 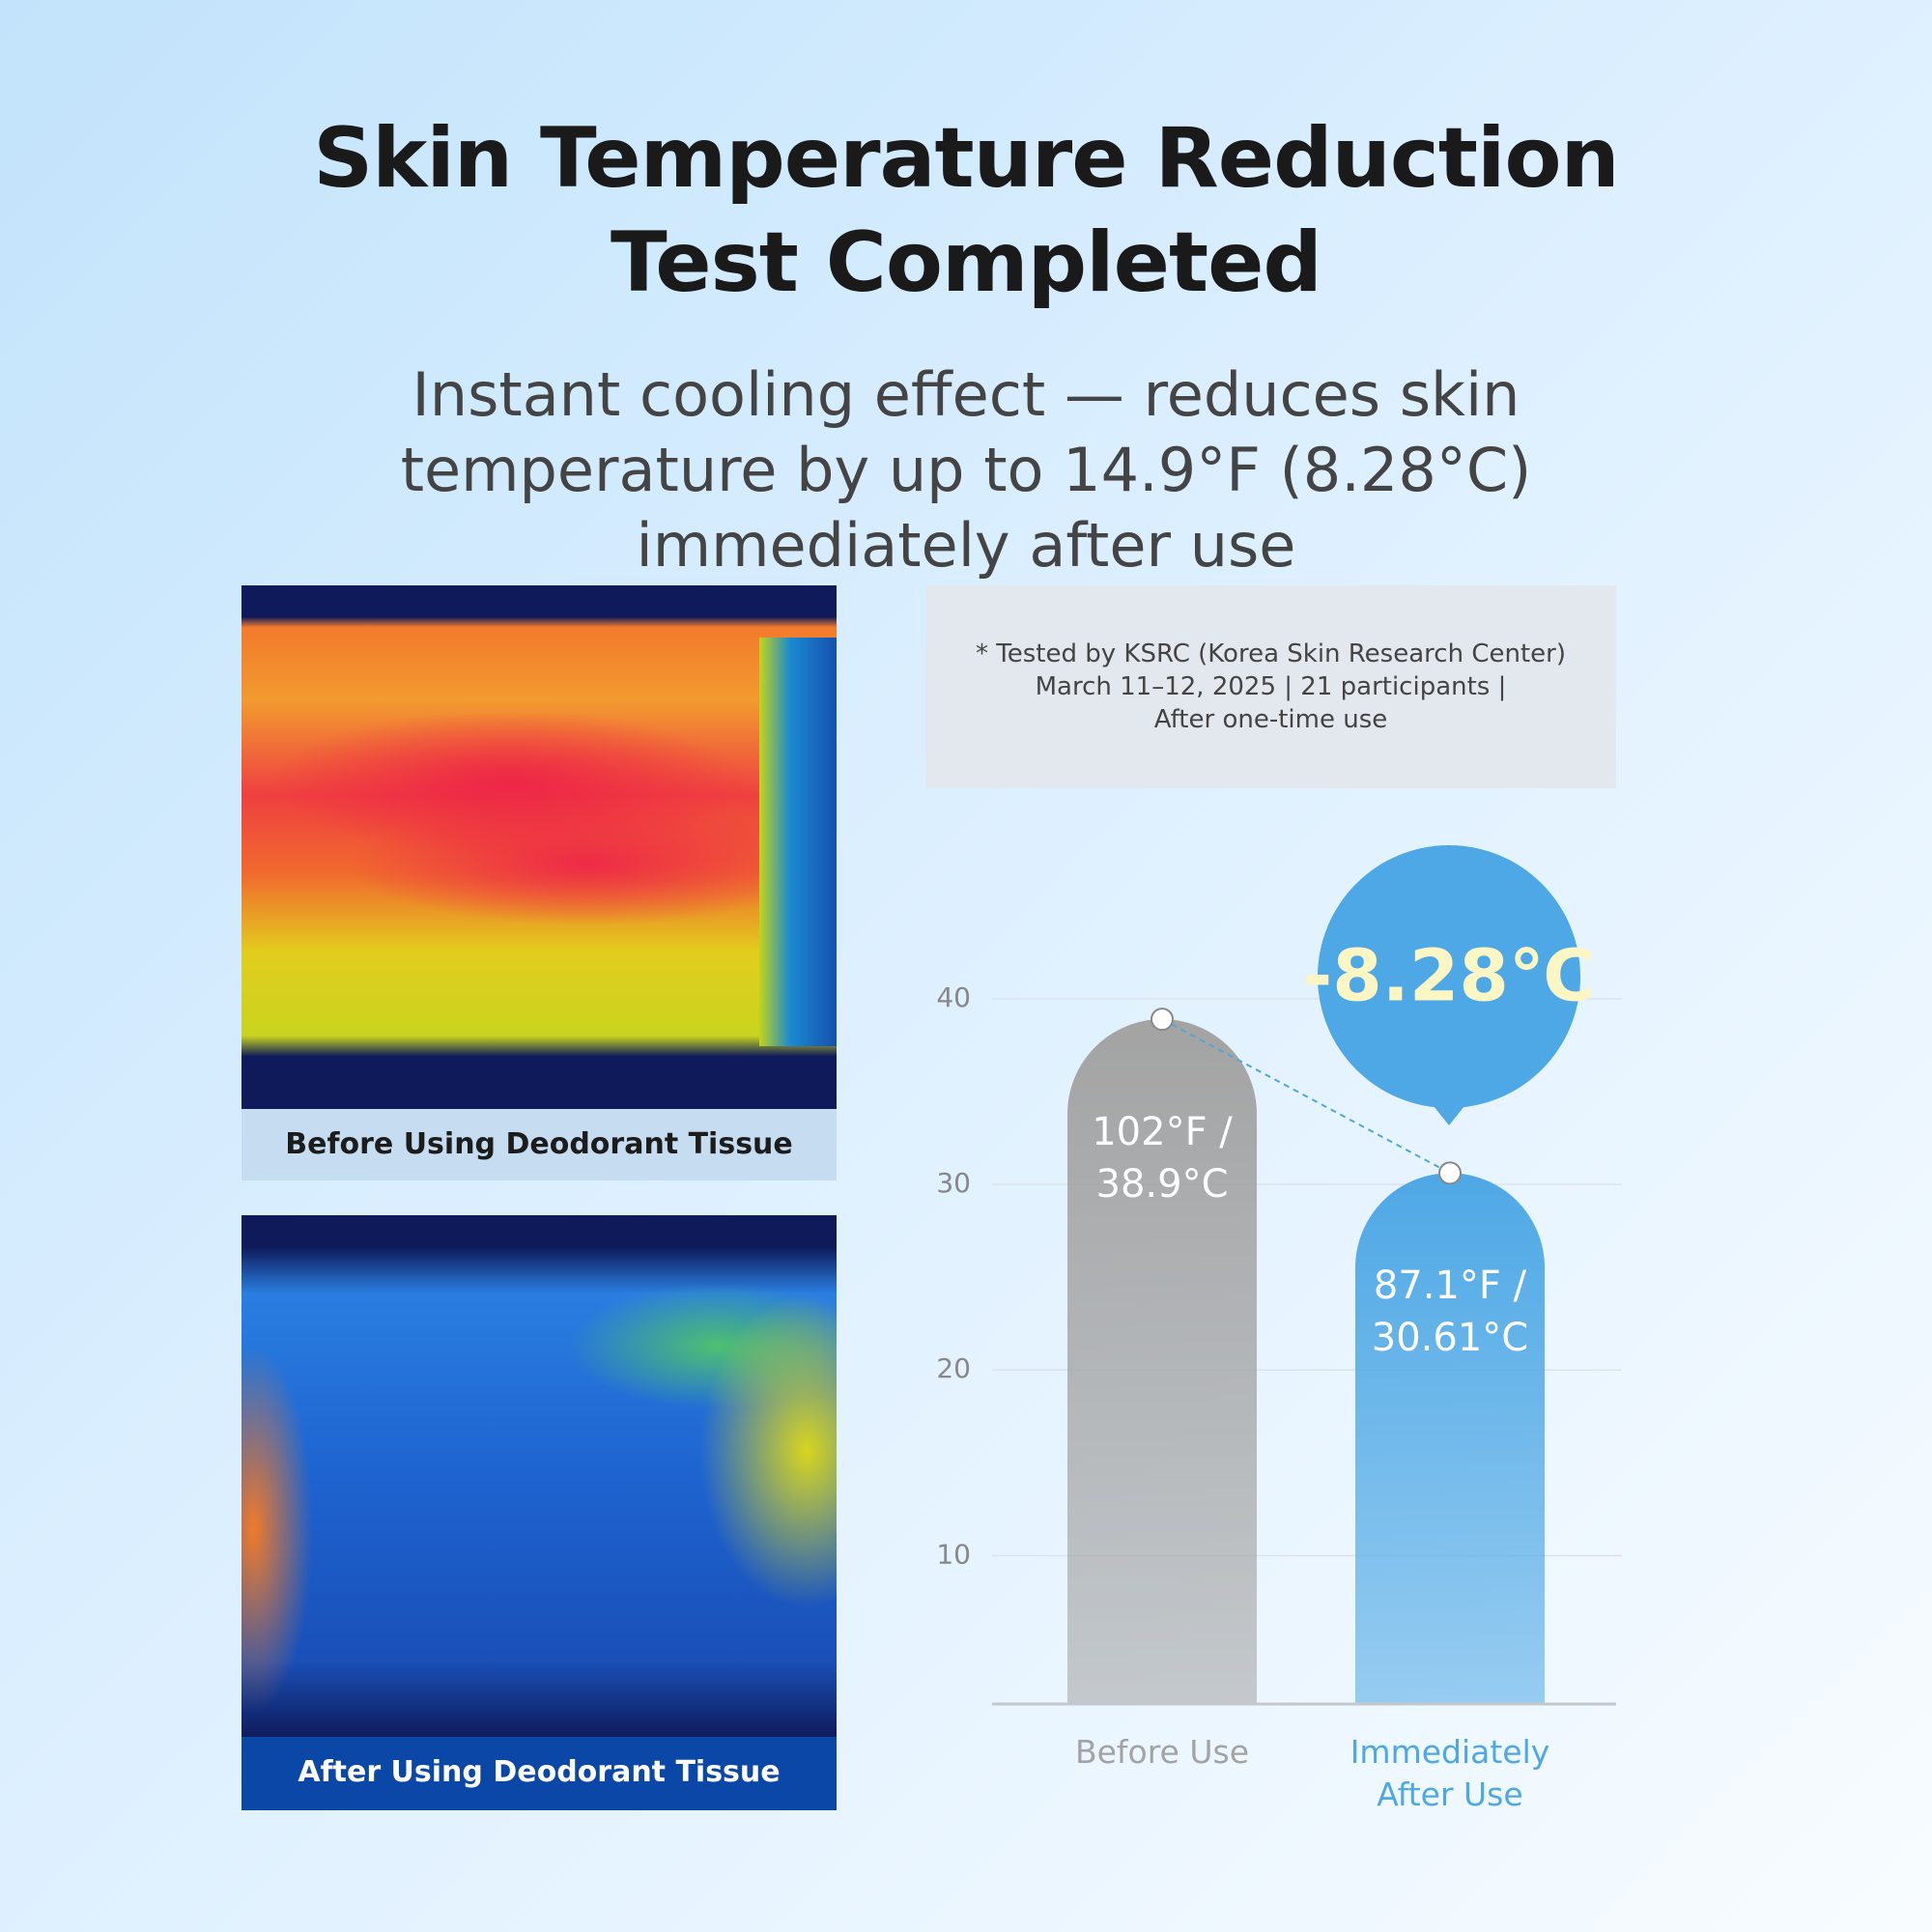 What do you see at coordinates (1306, 1096) in the screenshot?
I see `connector` at bounding box center [1306, 1096].